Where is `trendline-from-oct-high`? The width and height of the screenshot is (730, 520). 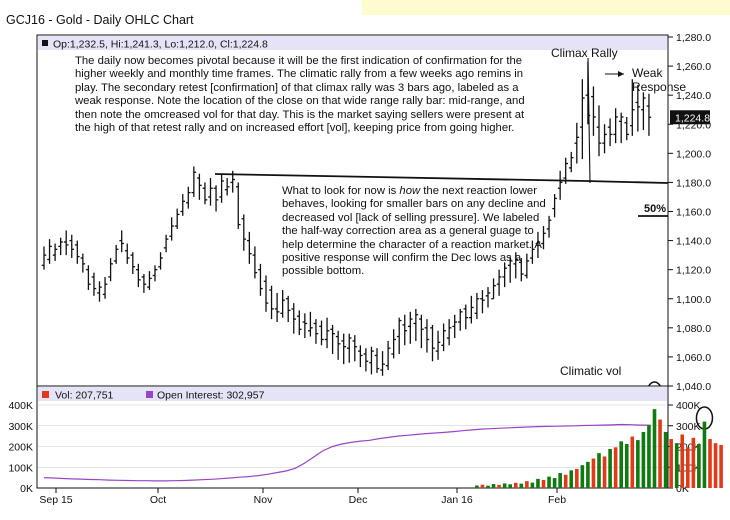 trendline-from-oct-high is located at coordinates (400, 177).